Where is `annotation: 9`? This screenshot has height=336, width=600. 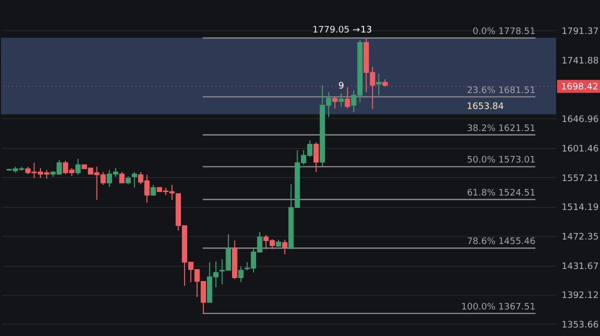 annotation: 9 is located at coordinates (341, 86).